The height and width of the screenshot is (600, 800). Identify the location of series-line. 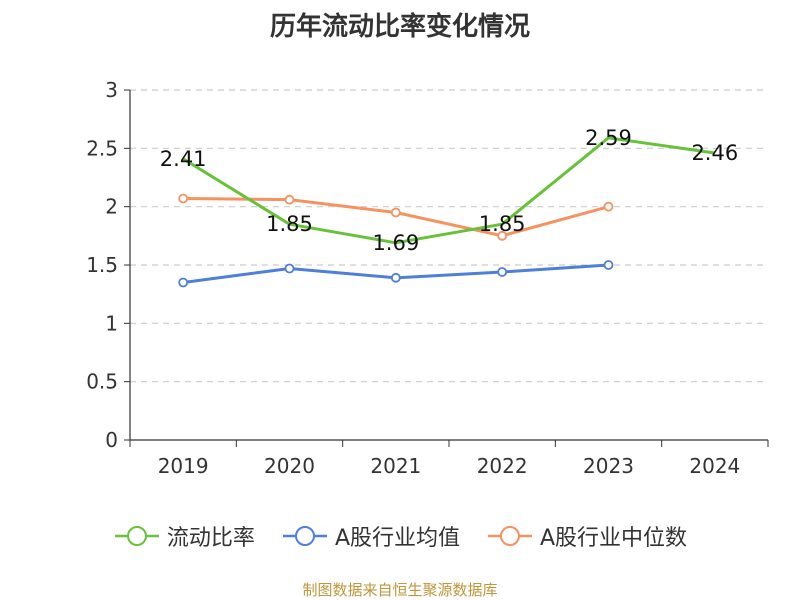
(449, 190).